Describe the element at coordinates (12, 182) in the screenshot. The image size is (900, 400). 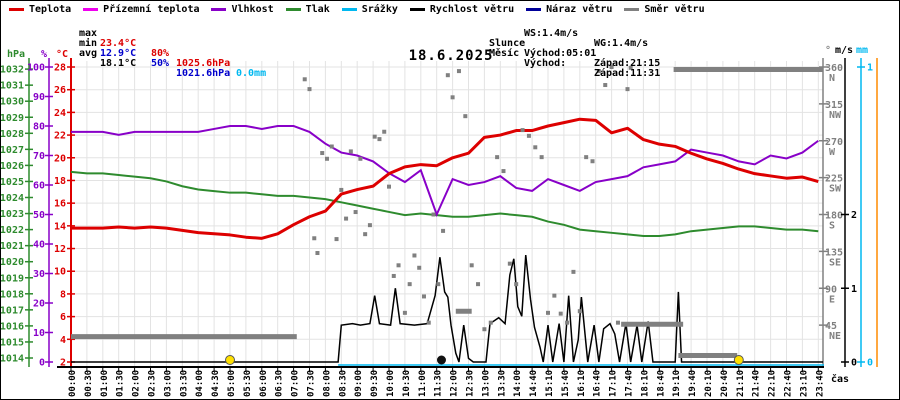
I see `svg-text: 1025` at that location.